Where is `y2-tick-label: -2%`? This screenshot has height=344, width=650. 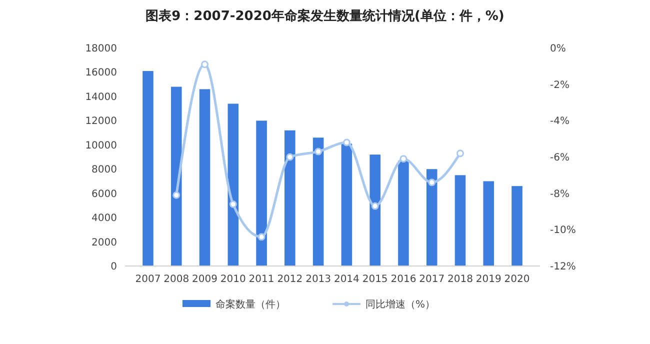 y2-tick-label: -2% is located at coordinates (560, 85).